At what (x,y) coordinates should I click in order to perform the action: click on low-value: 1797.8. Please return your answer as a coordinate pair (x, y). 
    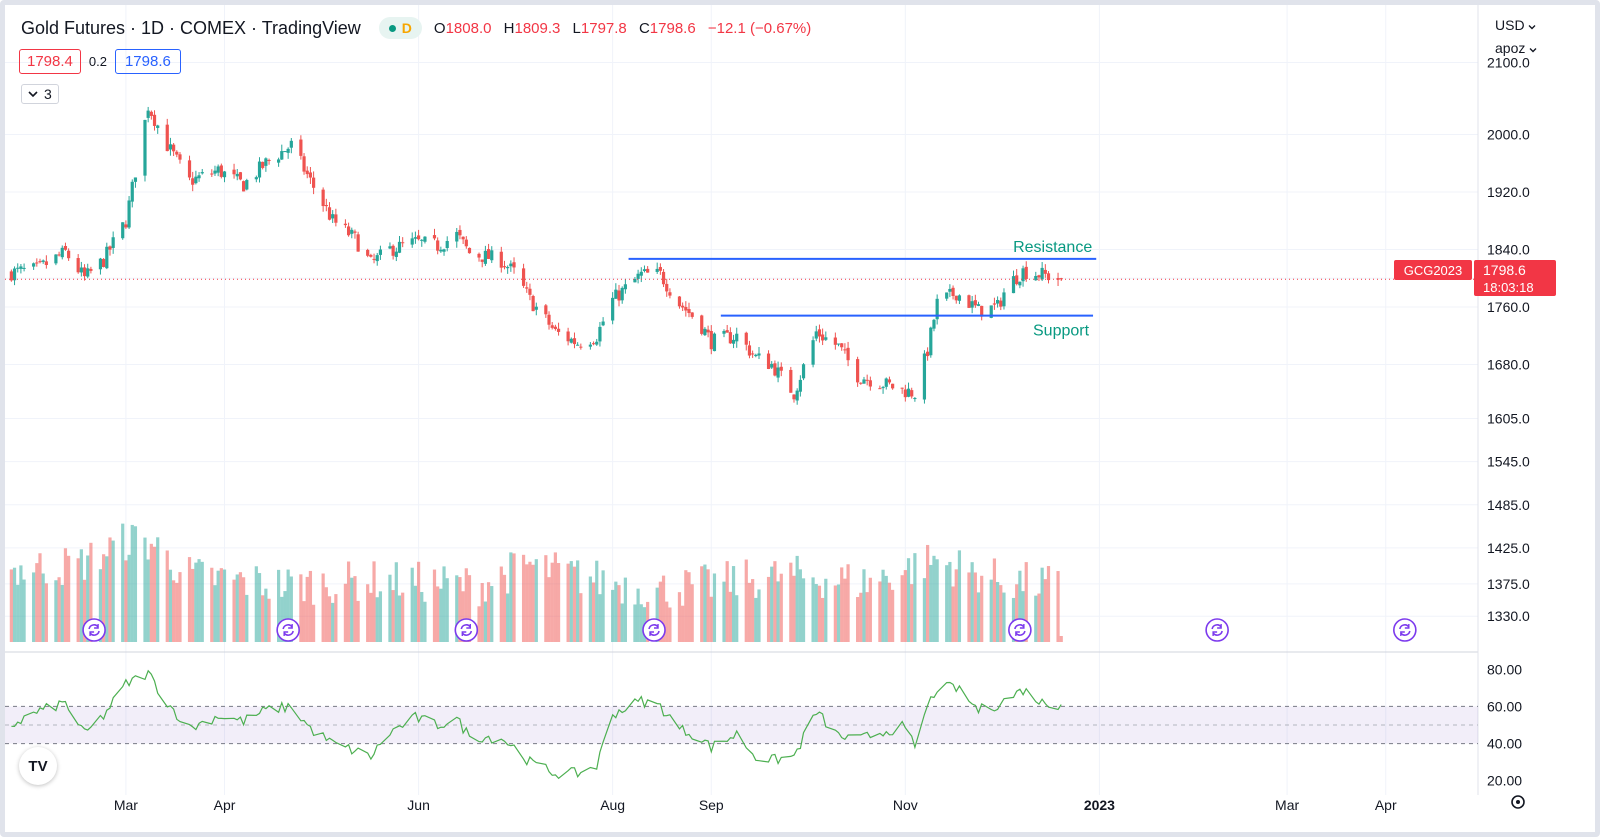
    Looking at the image, I should click on (603, 28).